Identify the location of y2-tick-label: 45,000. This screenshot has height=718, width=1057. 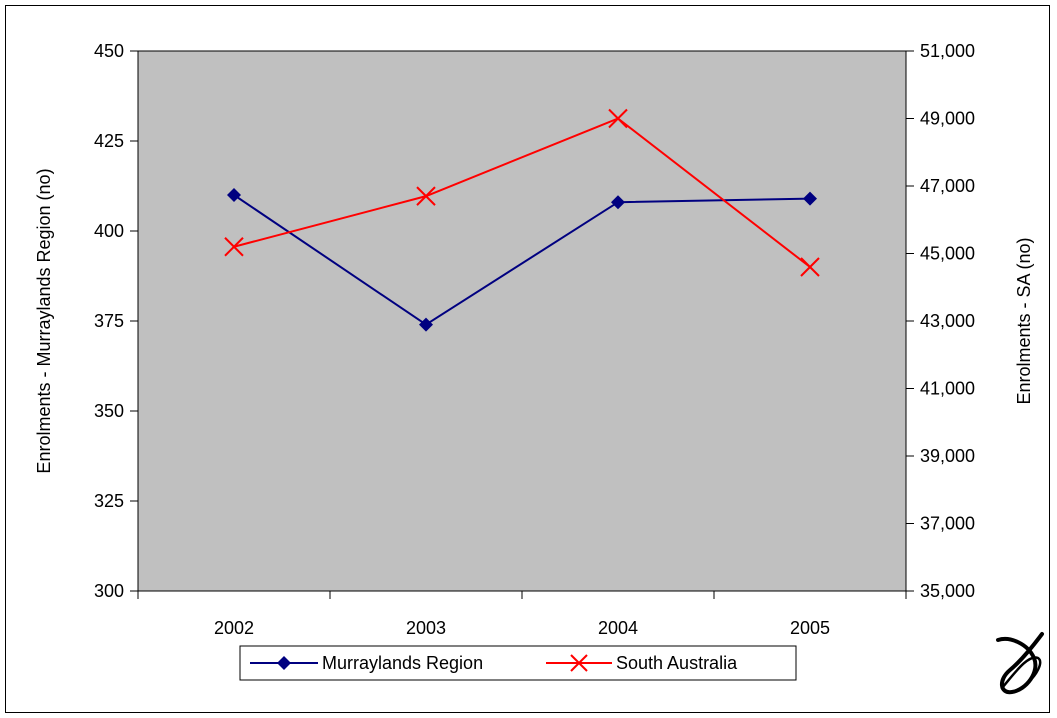
(947, 254).